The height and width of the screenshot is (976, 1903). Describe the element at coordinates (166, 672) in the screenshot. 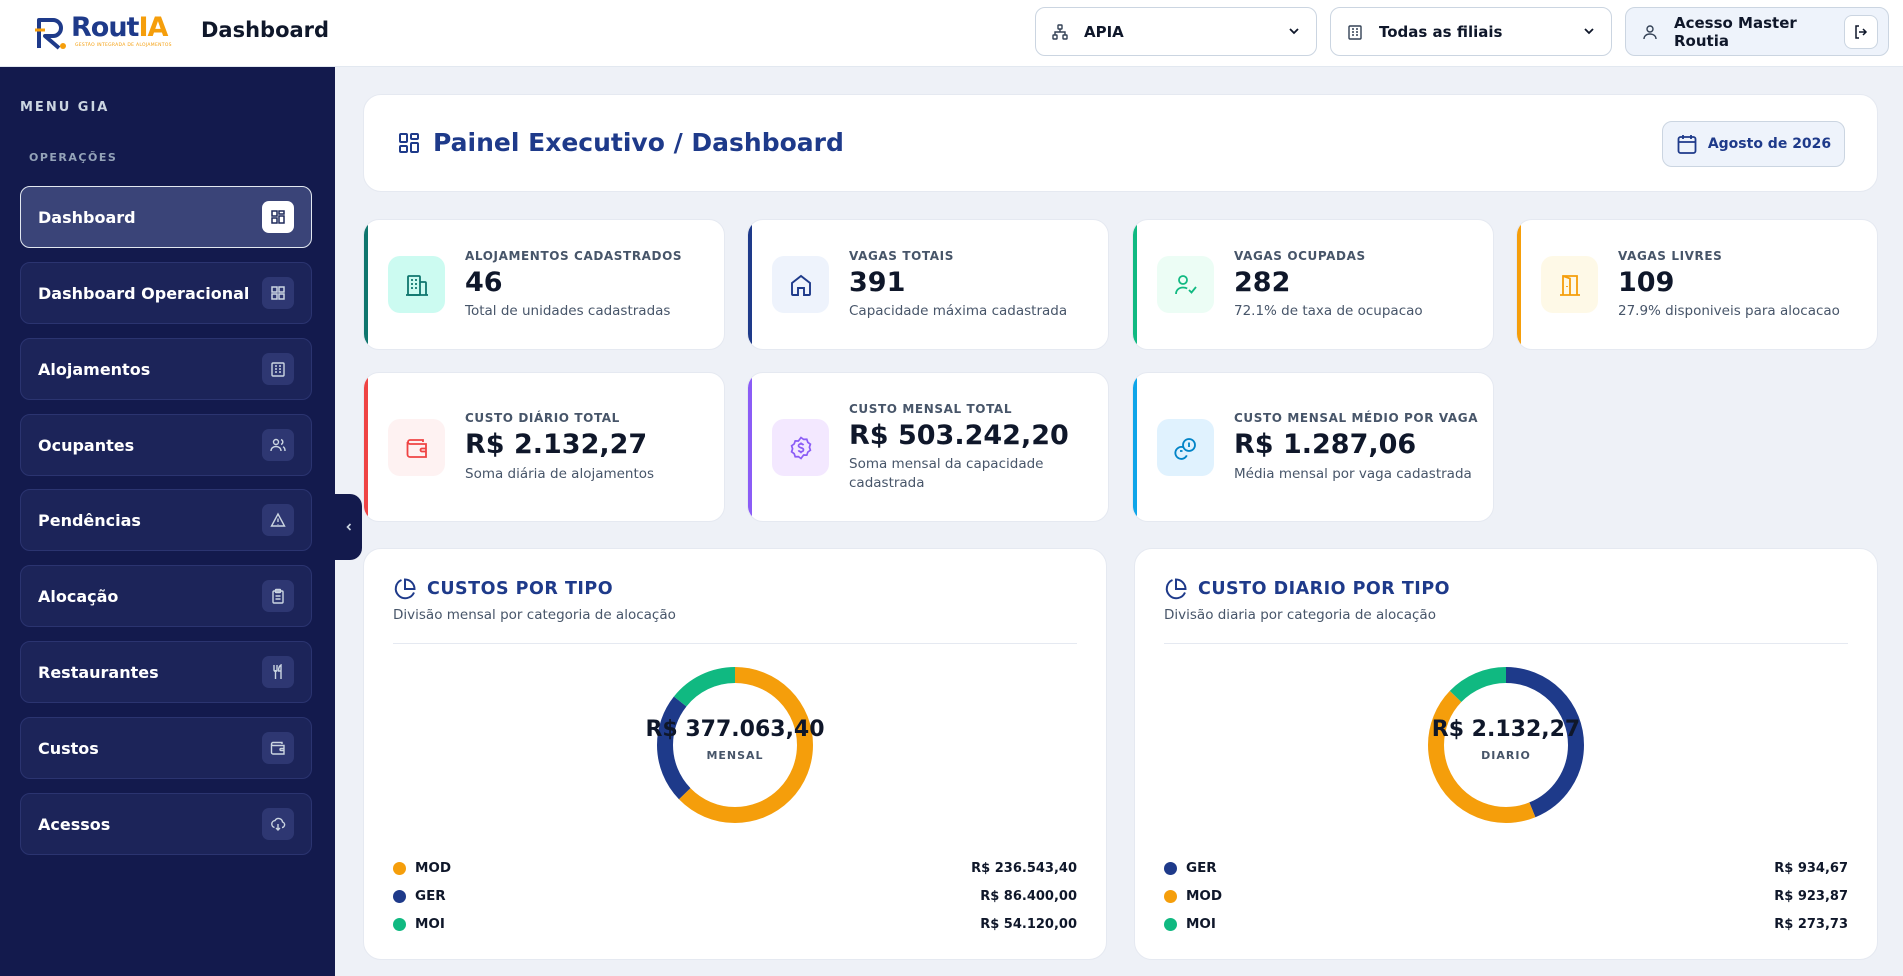

I see `sidebar-item-restaurantes: Restaurantes` at that location.